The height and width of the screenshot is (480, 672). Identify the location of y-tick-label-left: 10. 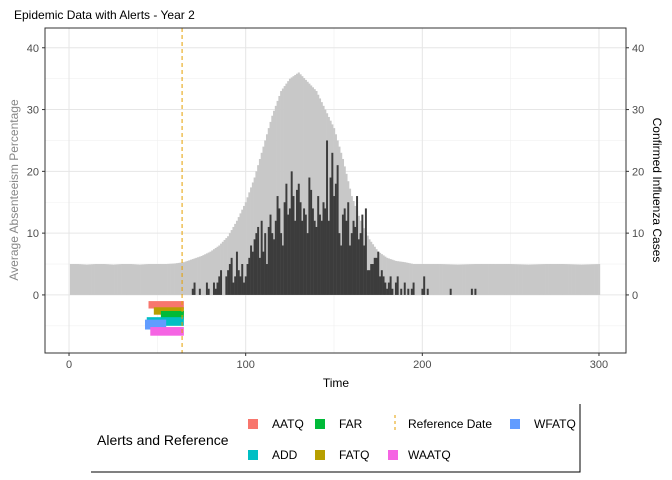
(33, 234).